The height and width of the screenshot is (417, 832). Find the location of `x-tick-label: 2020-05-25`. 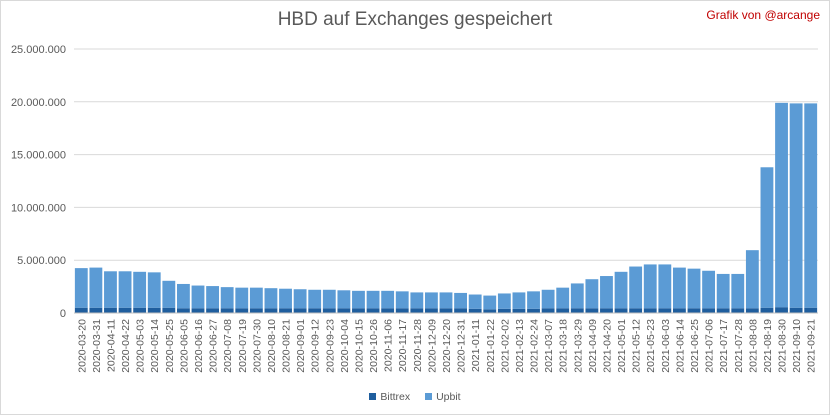

x-tick-label: 2020-05-25 is located at coordinates (170, 346).